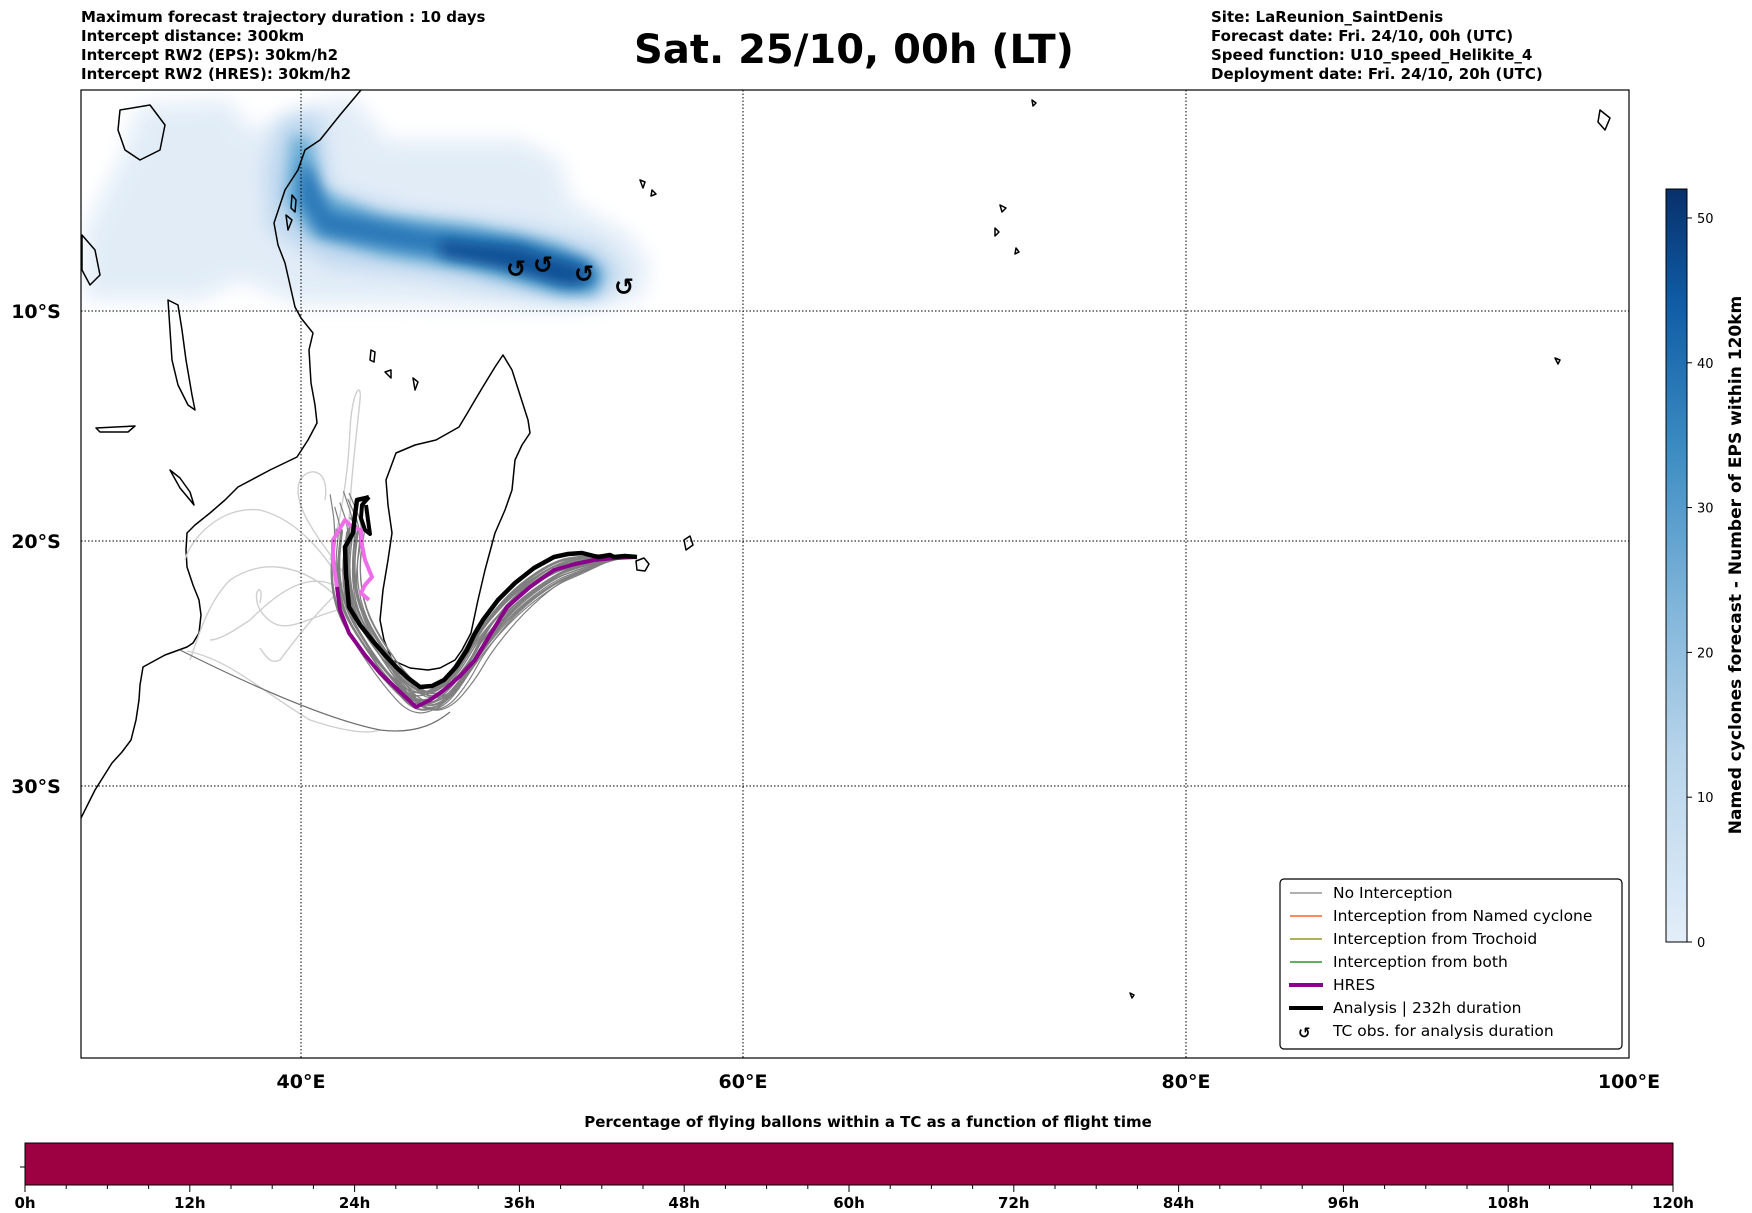 Image resolution: width=1752 pixels, height=1213 pixels. Describe the element at coordinates (1420, 962) in the screenshot. I see `legend-label-both: Interception from both` at that location.